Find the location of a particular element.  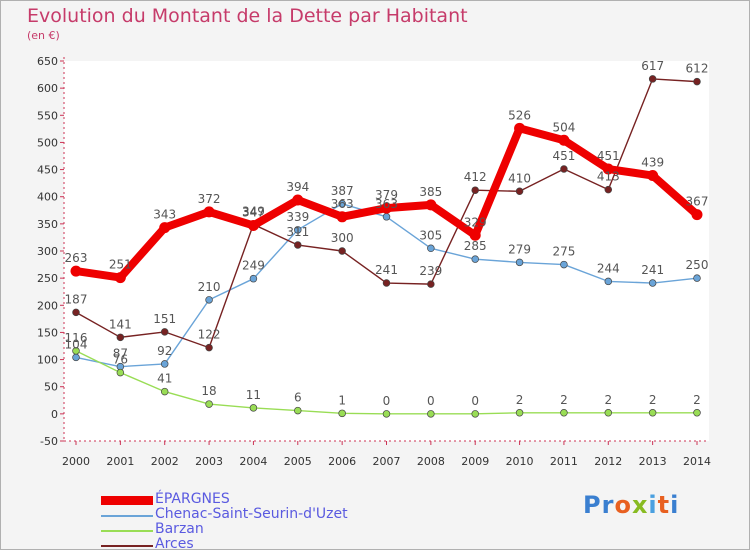

data-label: 263 is located at coordinates (76, 258).